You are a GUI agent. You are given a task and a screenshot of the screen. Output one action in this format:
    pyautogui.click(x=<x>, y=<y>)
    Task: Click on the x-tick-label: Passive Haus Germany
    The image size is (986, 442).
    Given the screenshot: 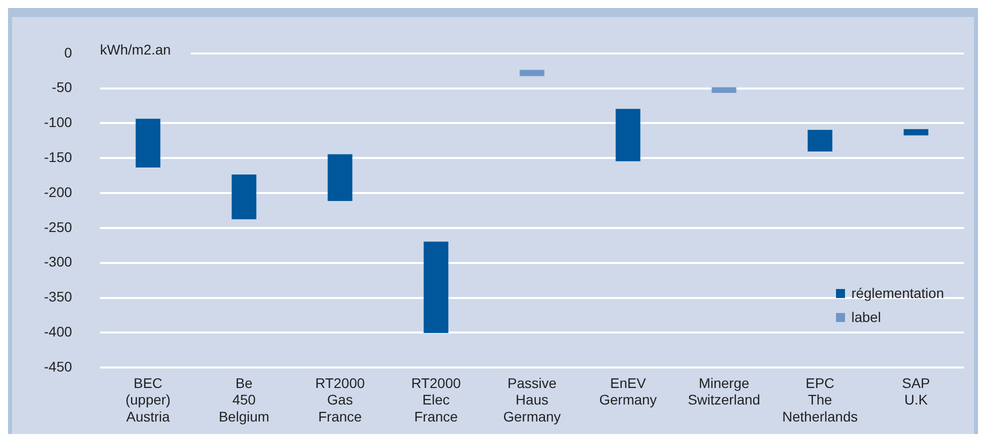 What is the action you would take?
    pyautogui.click(x=532, y=399)
    